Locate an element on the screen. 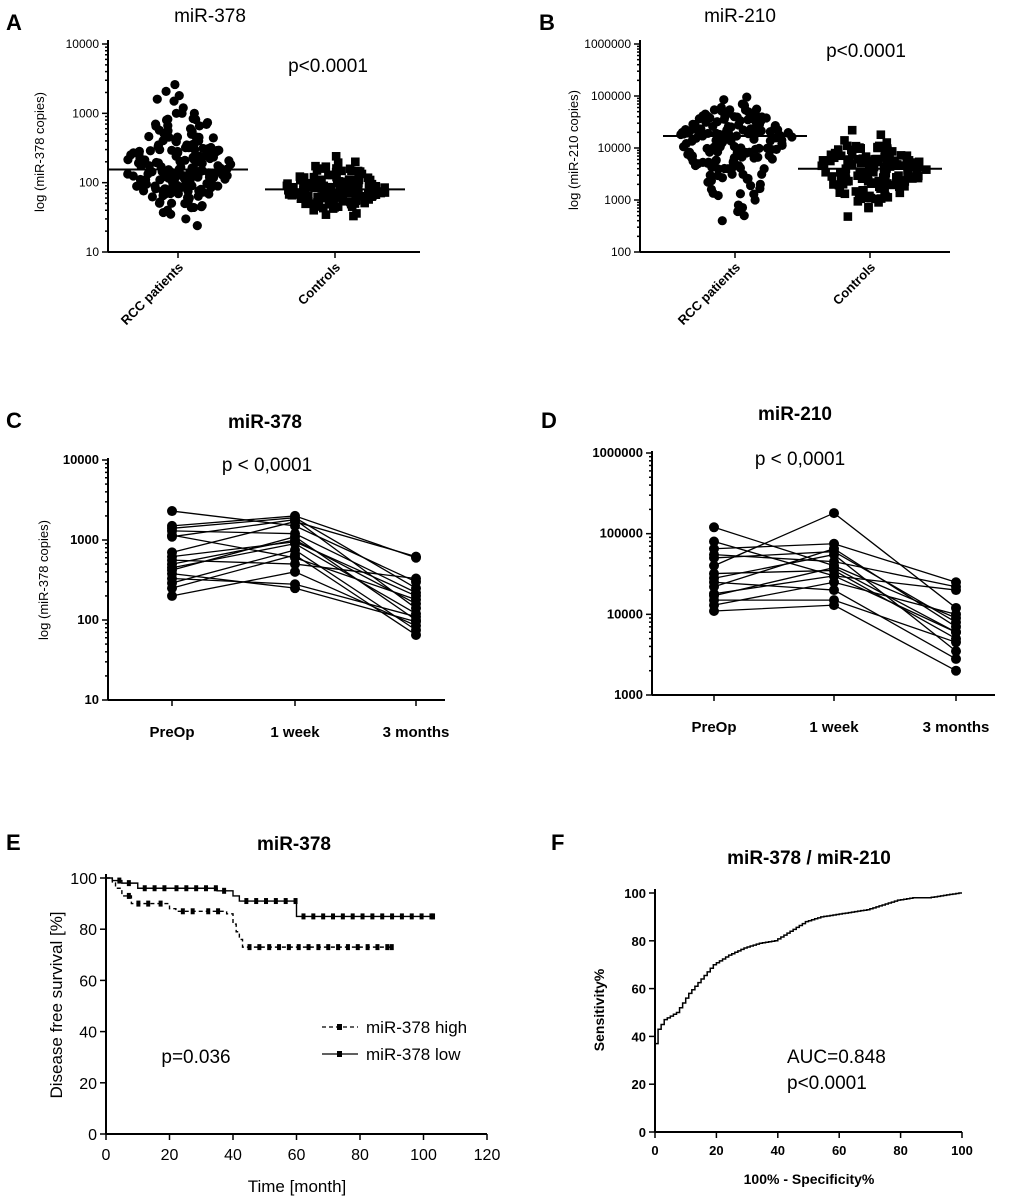 This screenshot has width=1024, height=1202. panel-c-letter: C is located at coordinates (14, 420).